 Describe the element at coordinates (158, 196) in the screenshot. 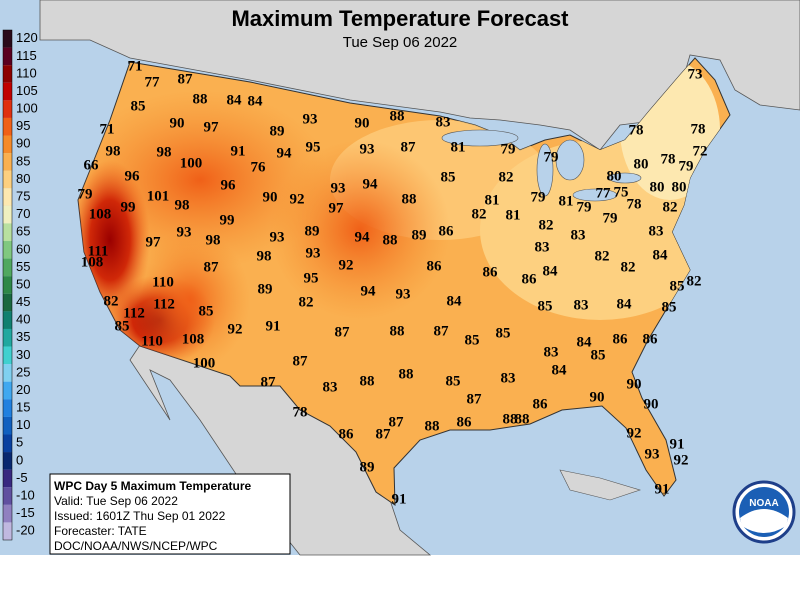

I see `temperature-label: 101` at that location.